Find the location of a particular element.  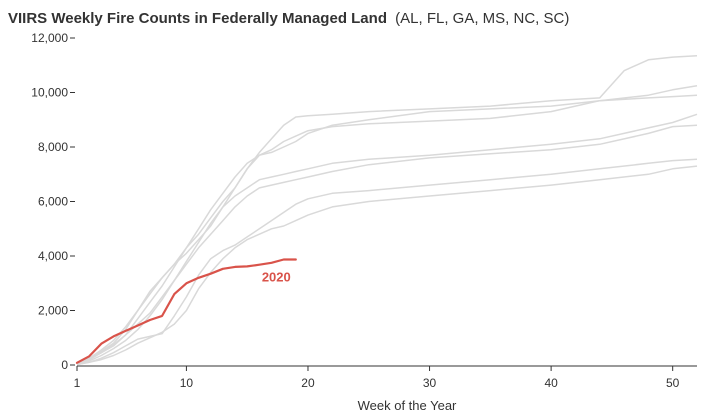

x-tick-label: 20 is located at coordinates (308, 383).